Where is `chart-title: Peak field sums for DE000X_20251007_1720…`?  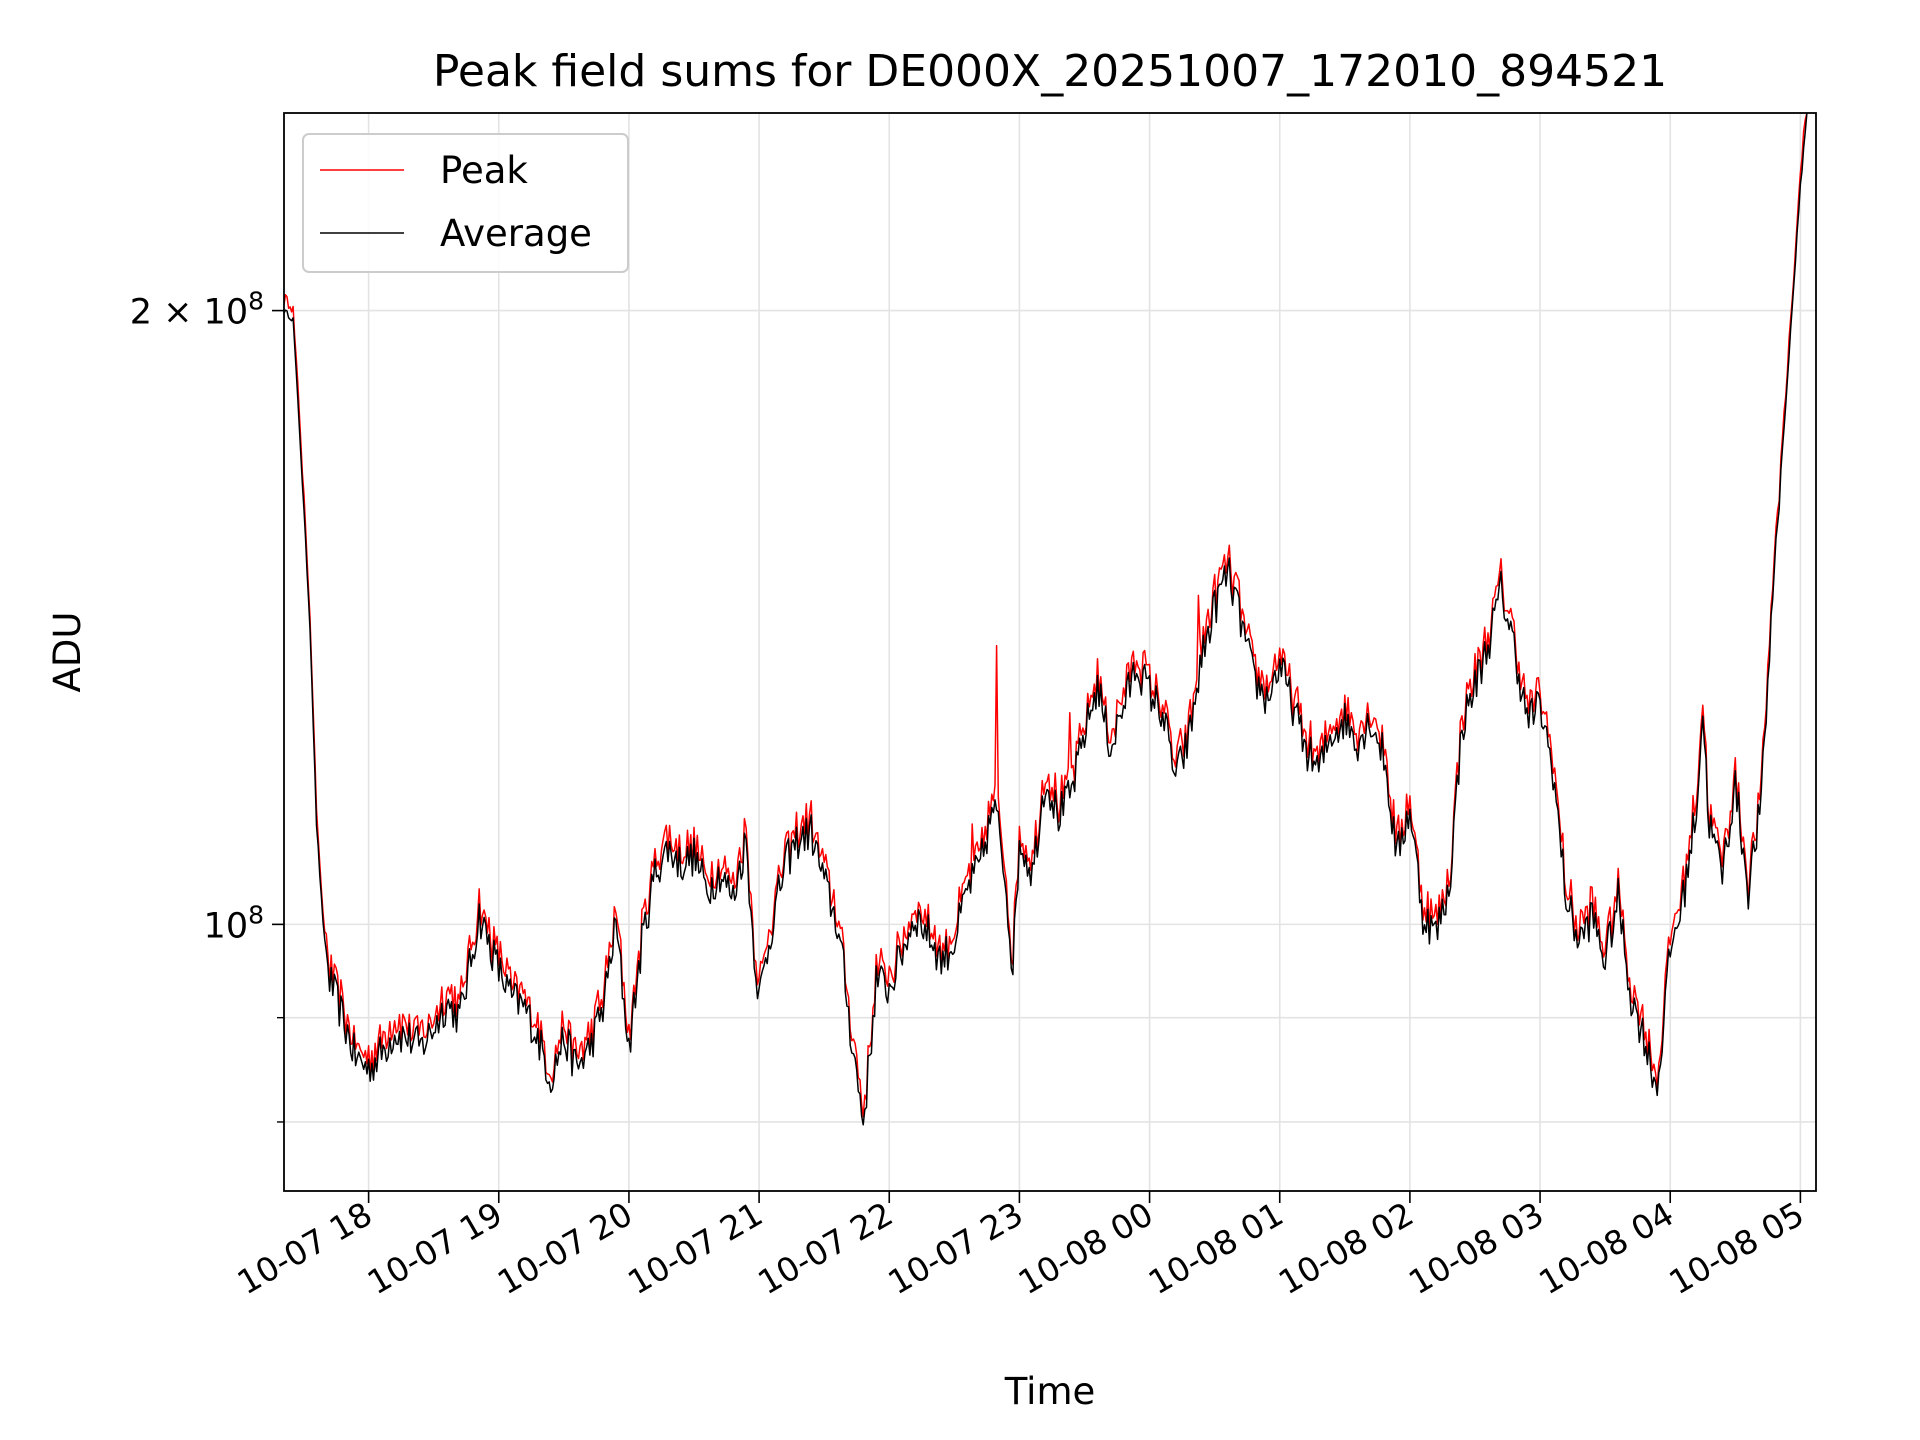 chart-title: Peak field sums for DE000X_20251007_1720… is located at coordinates (1050, 71).